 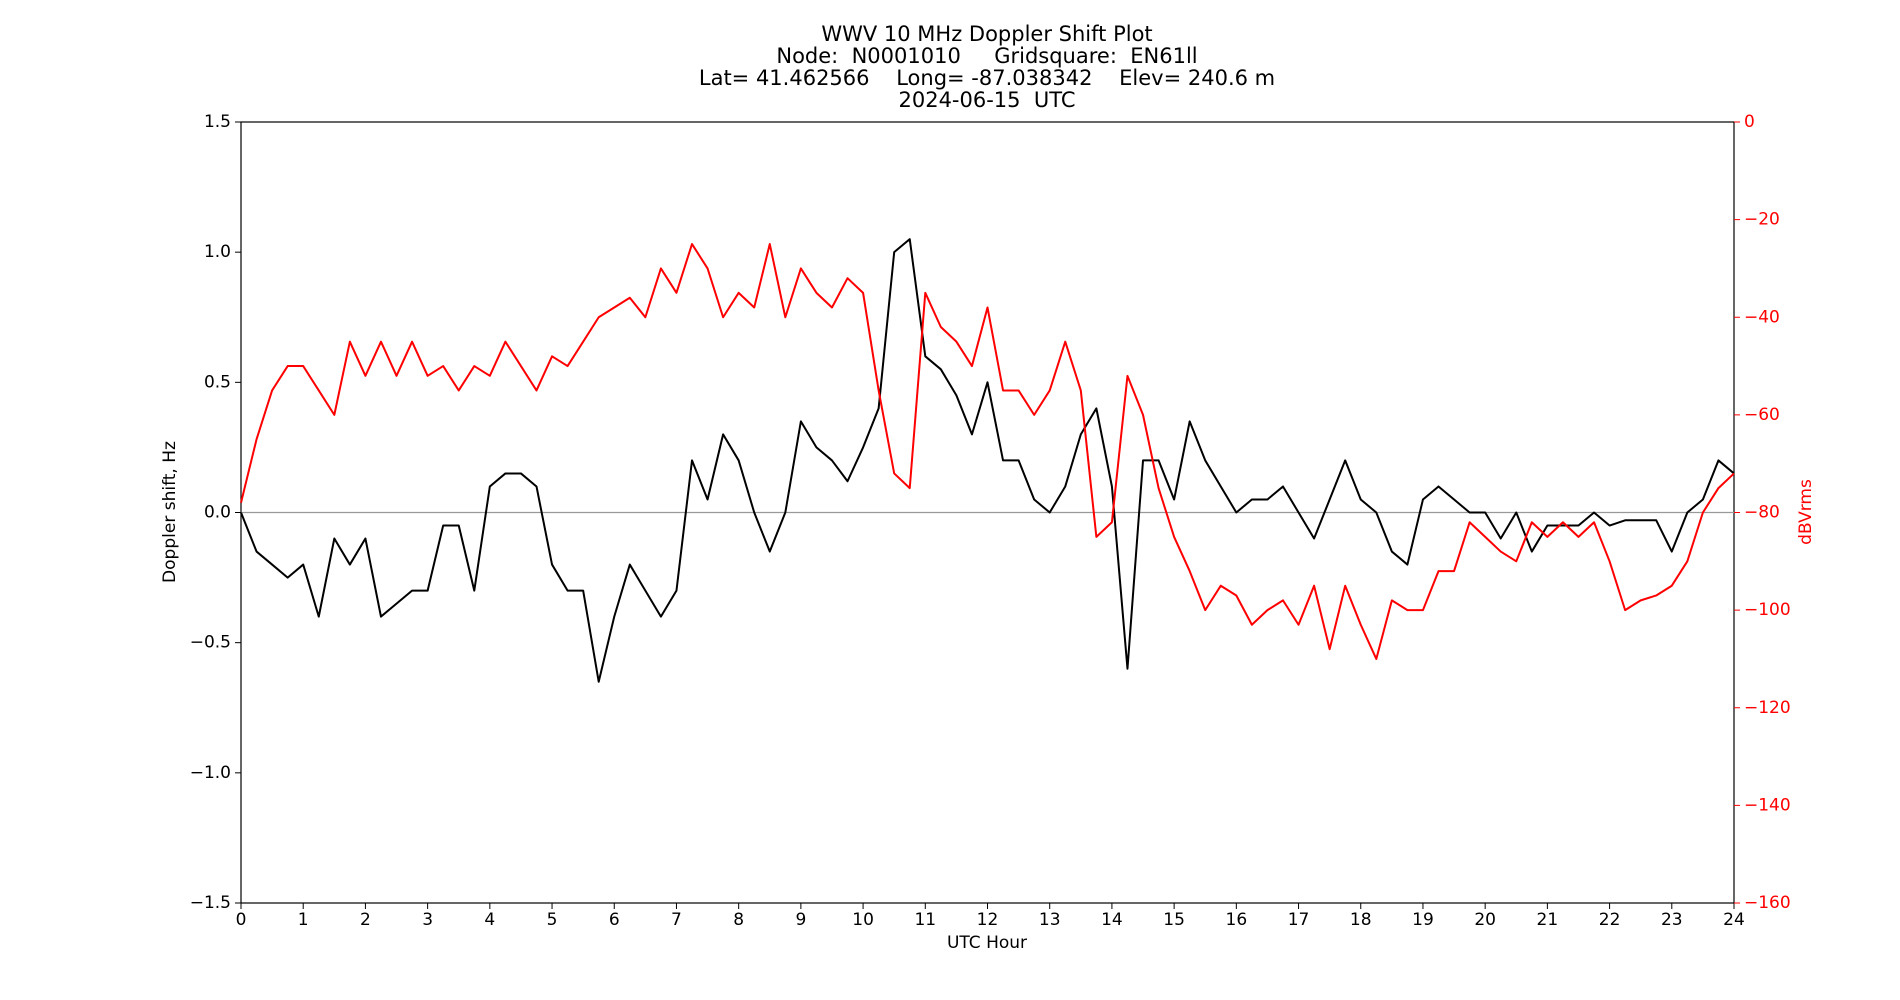 I want to click on x-tick-label: 15, so click(x=1174, y=920).